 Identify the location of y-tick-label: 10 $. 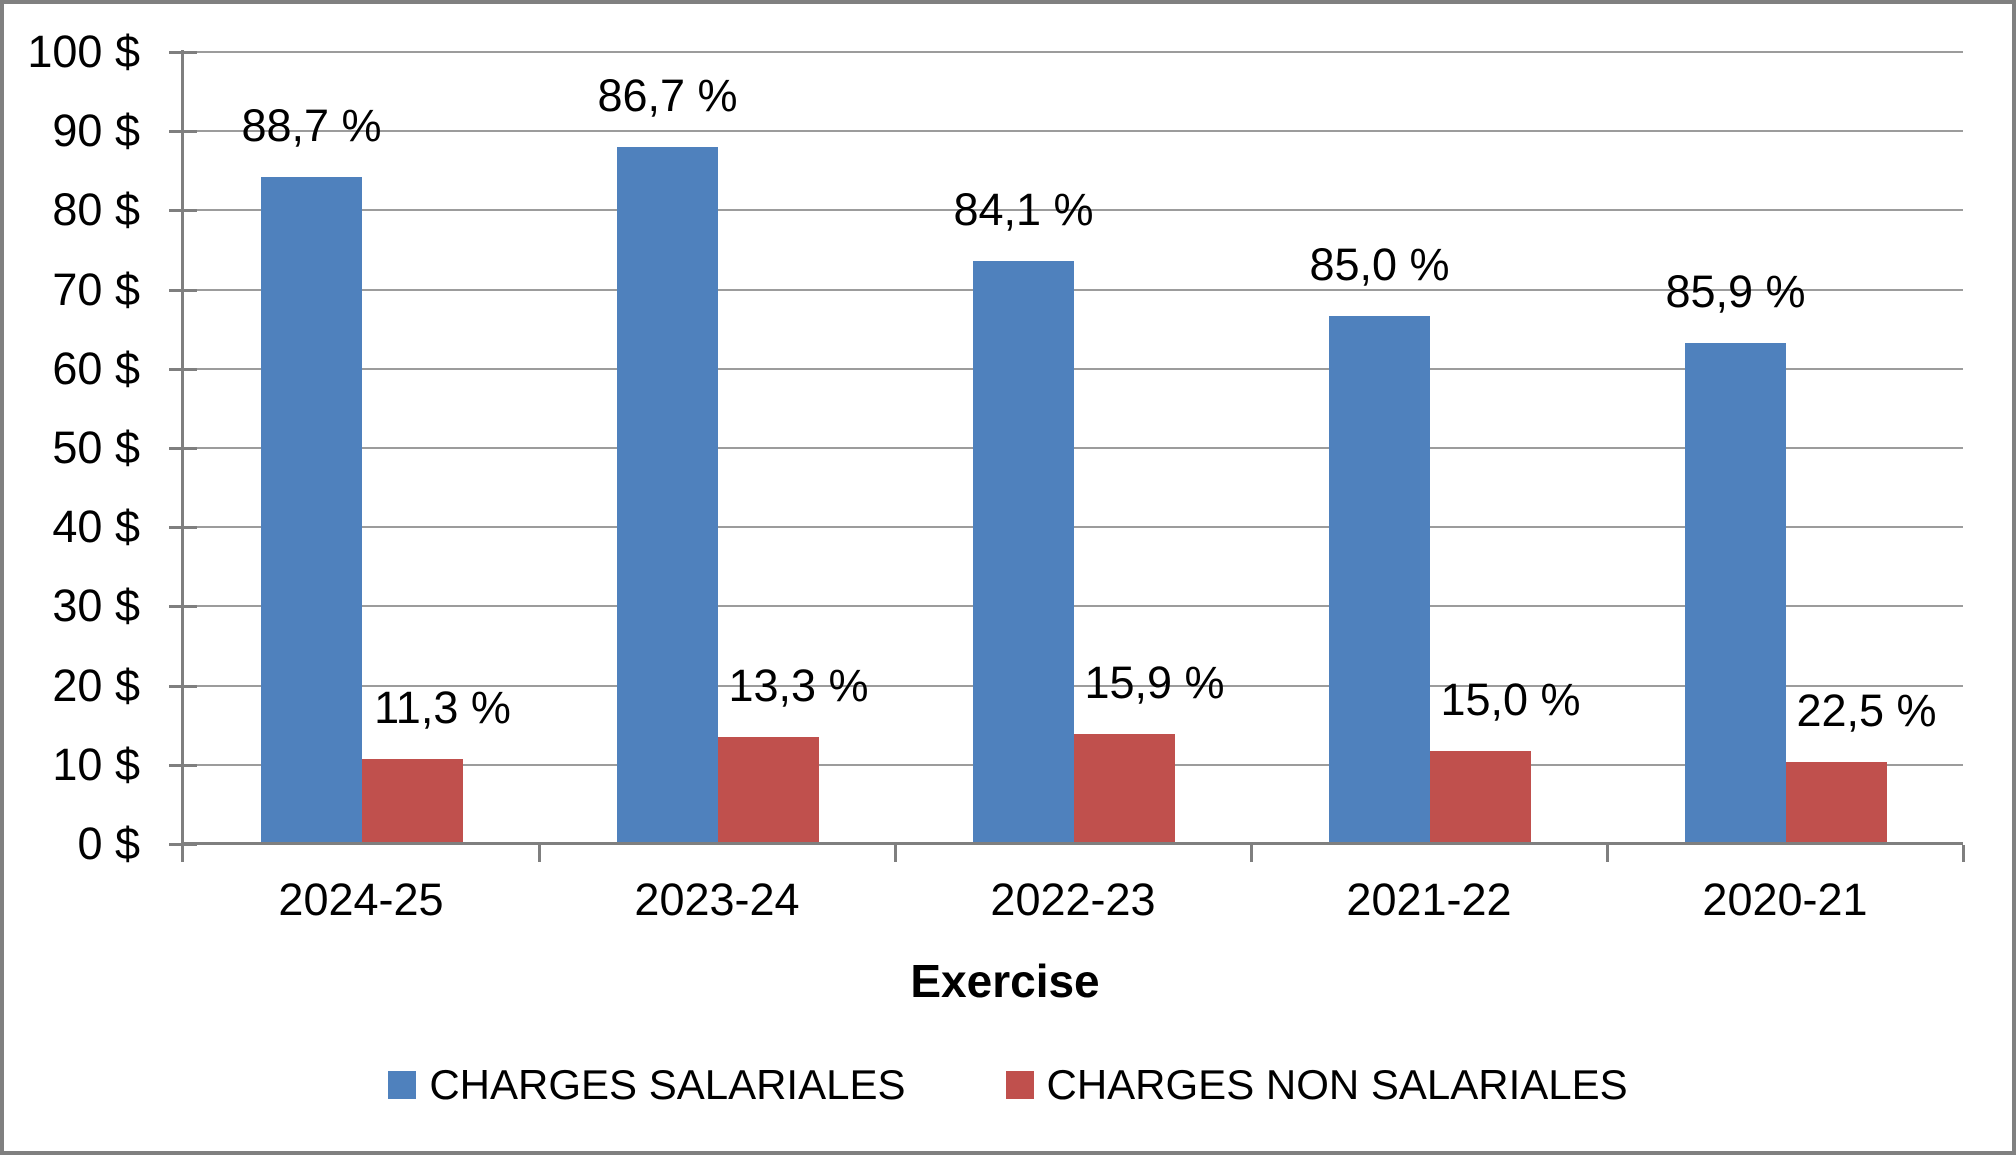
(96, 764).